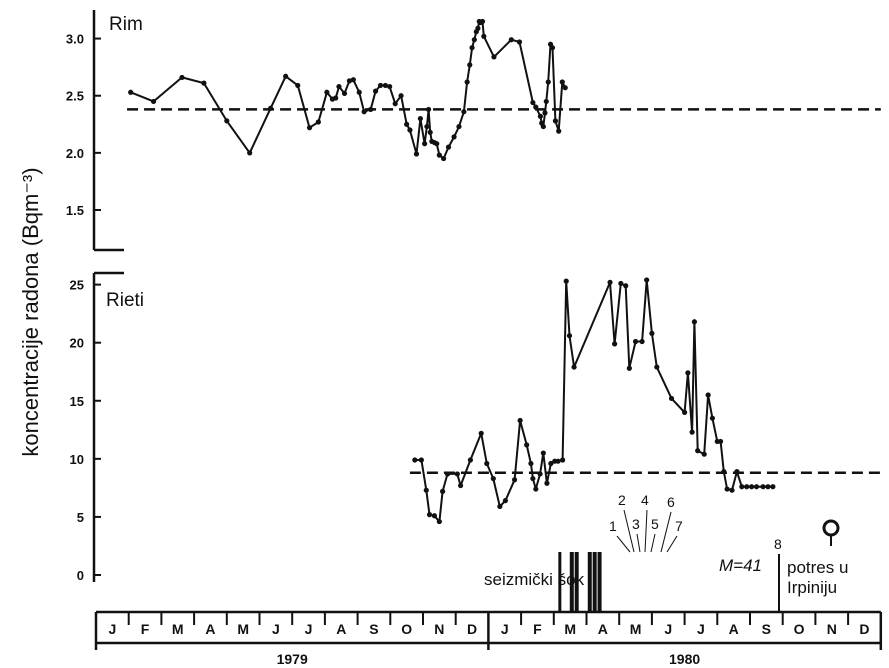  What do you see at coordinates (613, 526) in the screenshot?
I see `shock-number-1: 1` at bounding box center [613, 526].